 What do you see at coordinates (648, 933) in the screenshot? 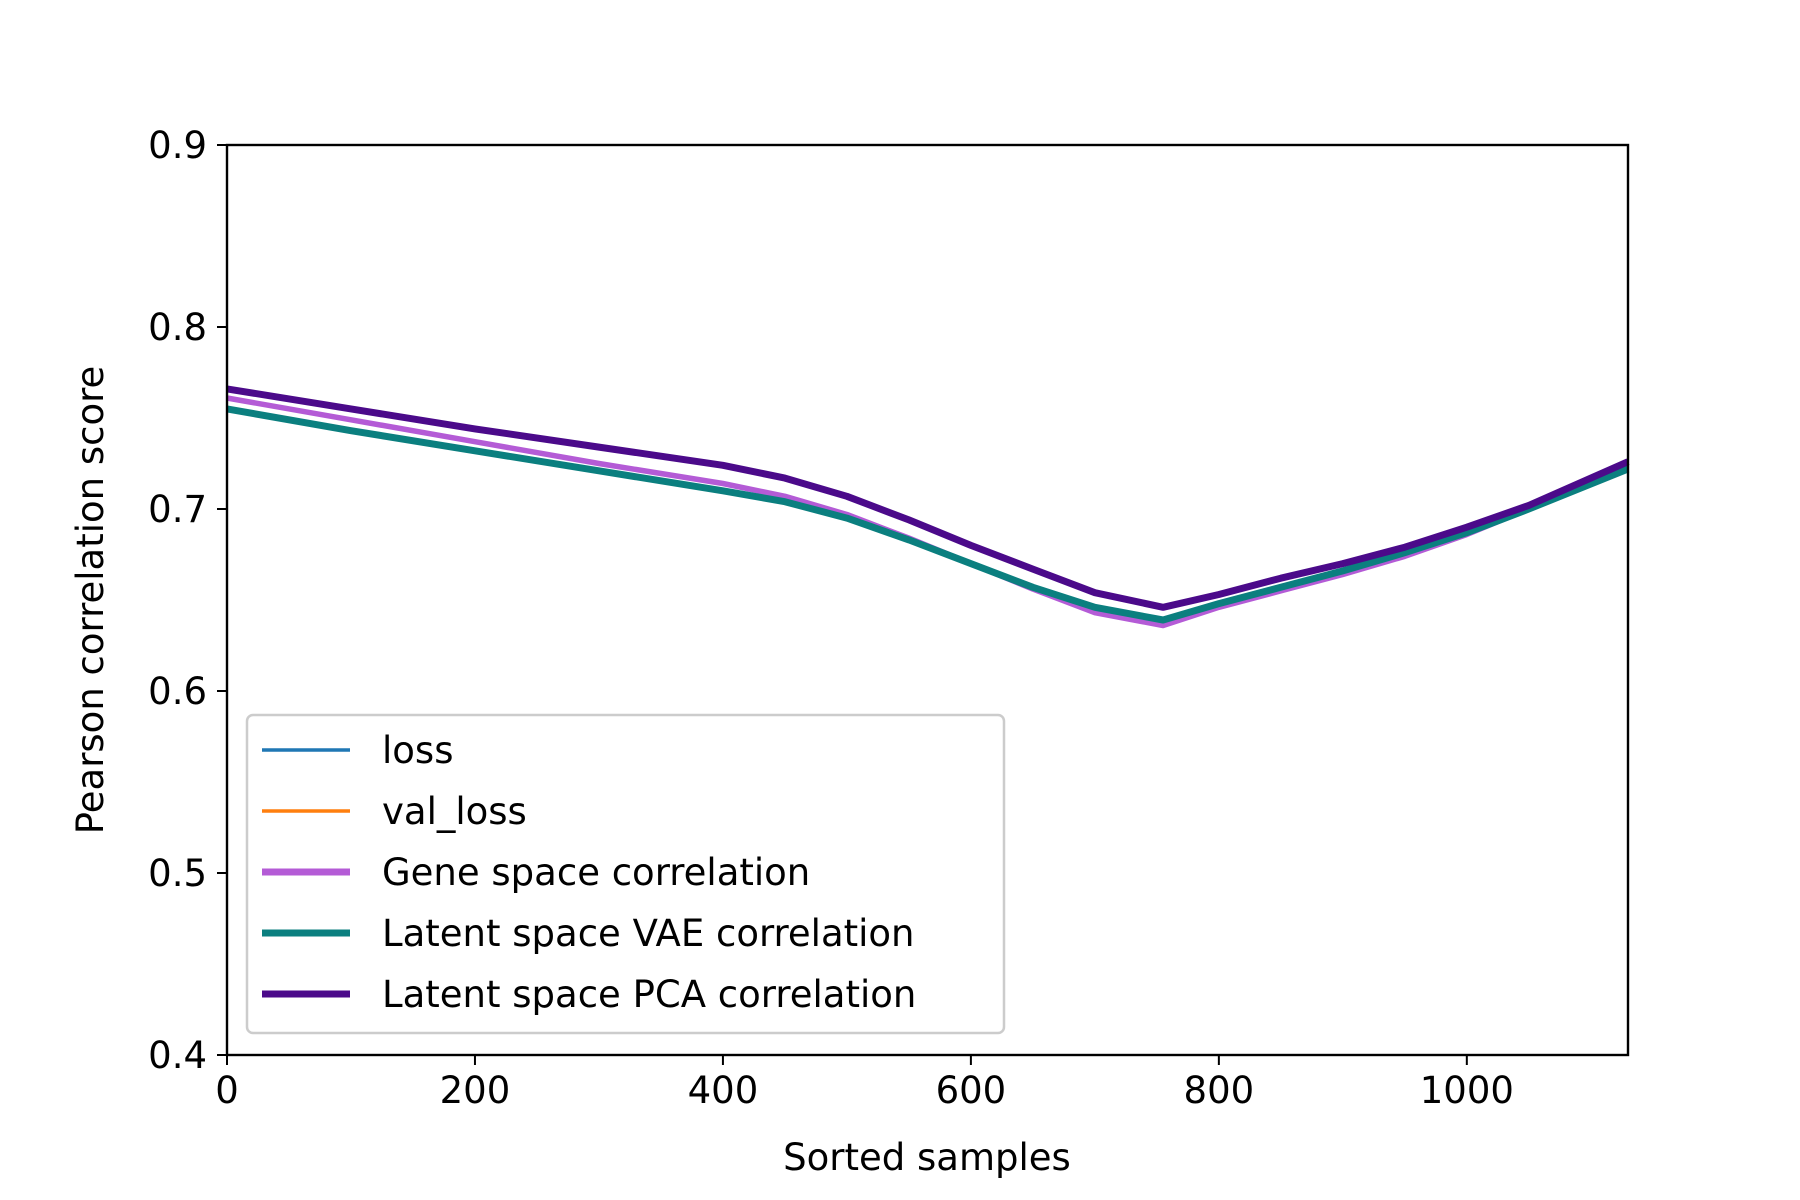
I see `legend-label: Latent space VAE correlation` at bounding box center [648, 933].